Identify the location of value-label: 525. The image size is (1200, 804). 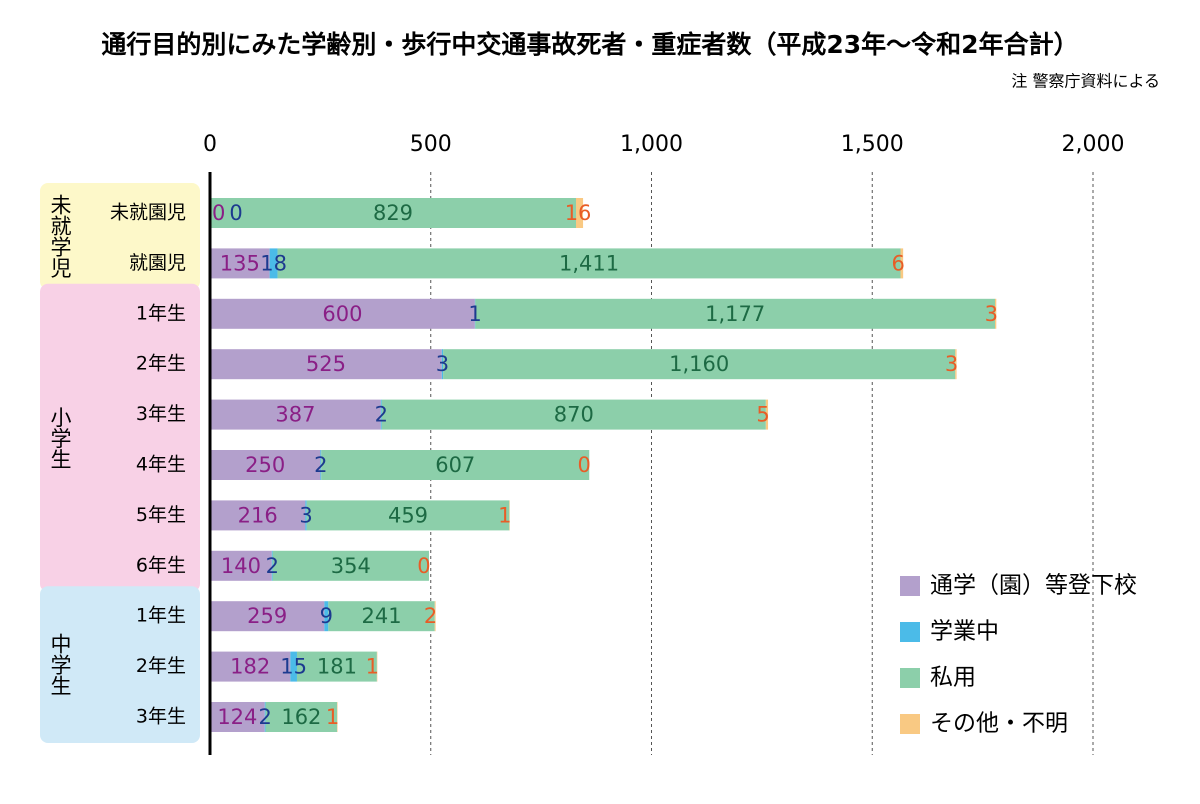
(326, 364).